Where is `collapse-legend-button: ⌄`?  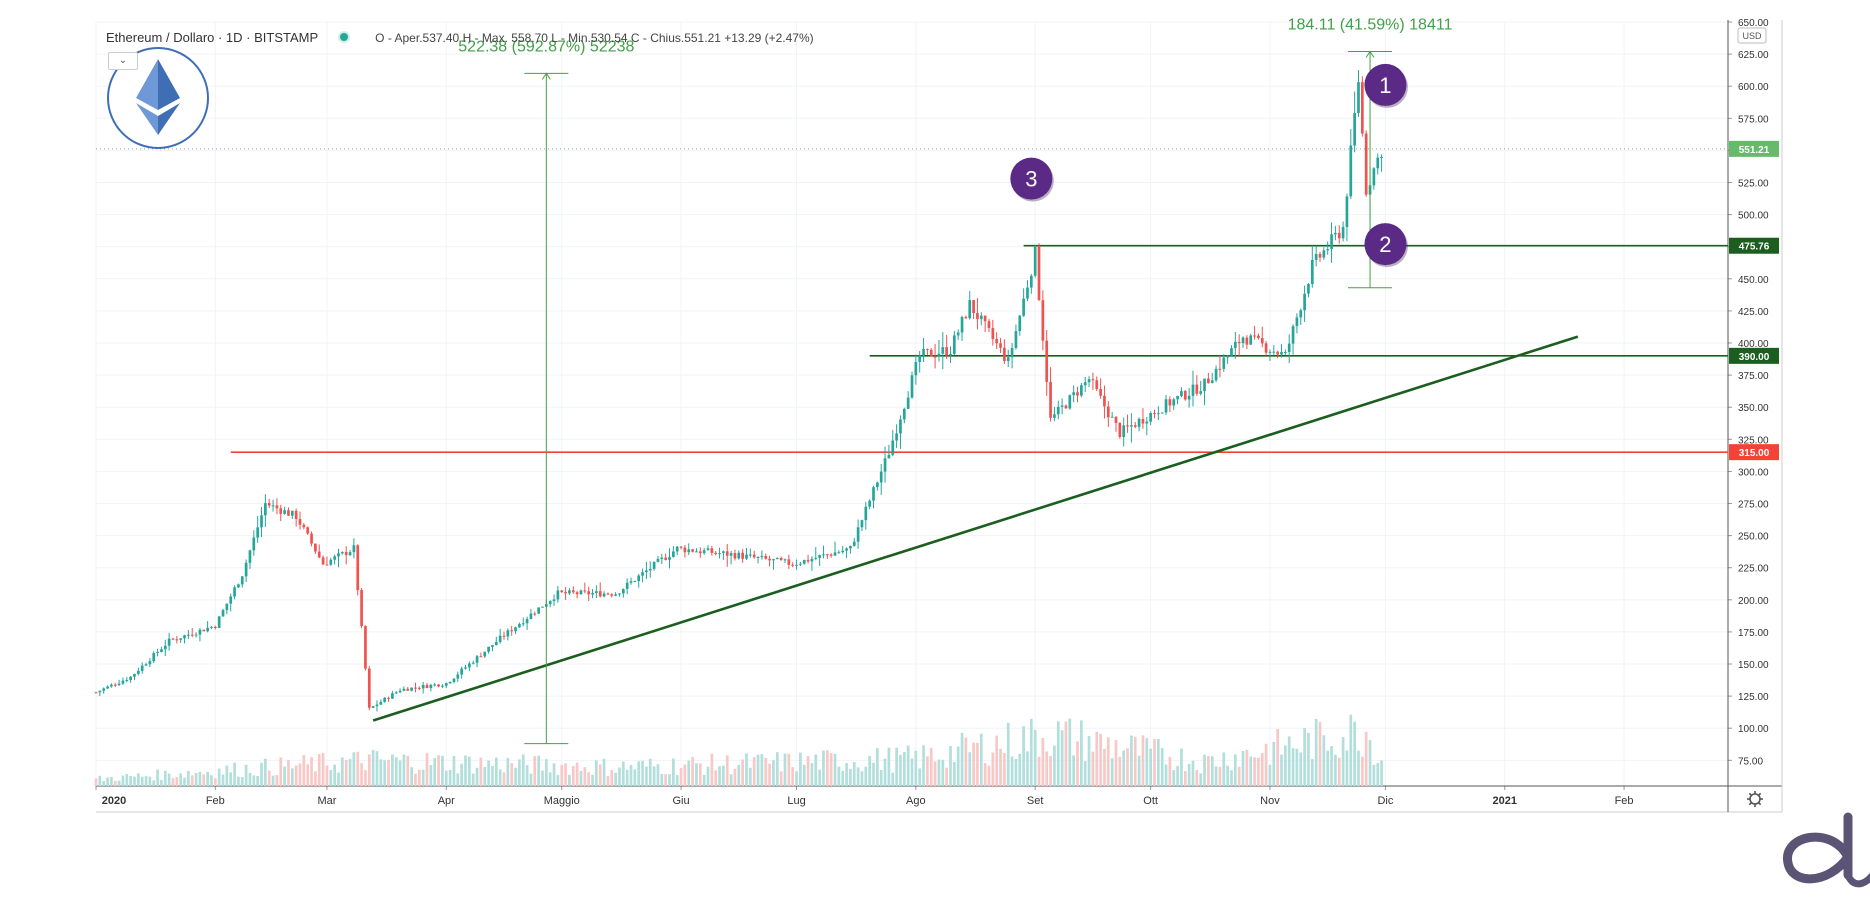
collapse-legend-button: ⌄ is located at coordinates (123, 61).